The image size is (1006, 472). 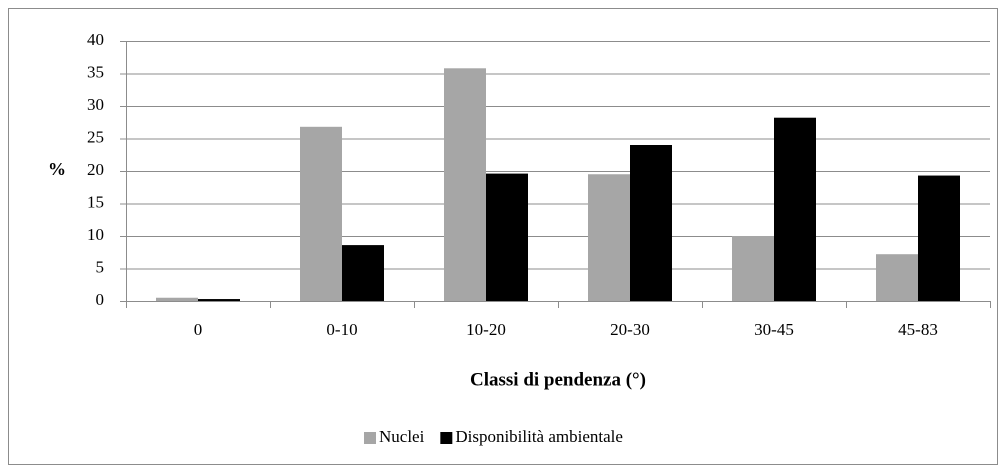 I want to click on x-tick-label: 45-83, so click(x=918, y=329).